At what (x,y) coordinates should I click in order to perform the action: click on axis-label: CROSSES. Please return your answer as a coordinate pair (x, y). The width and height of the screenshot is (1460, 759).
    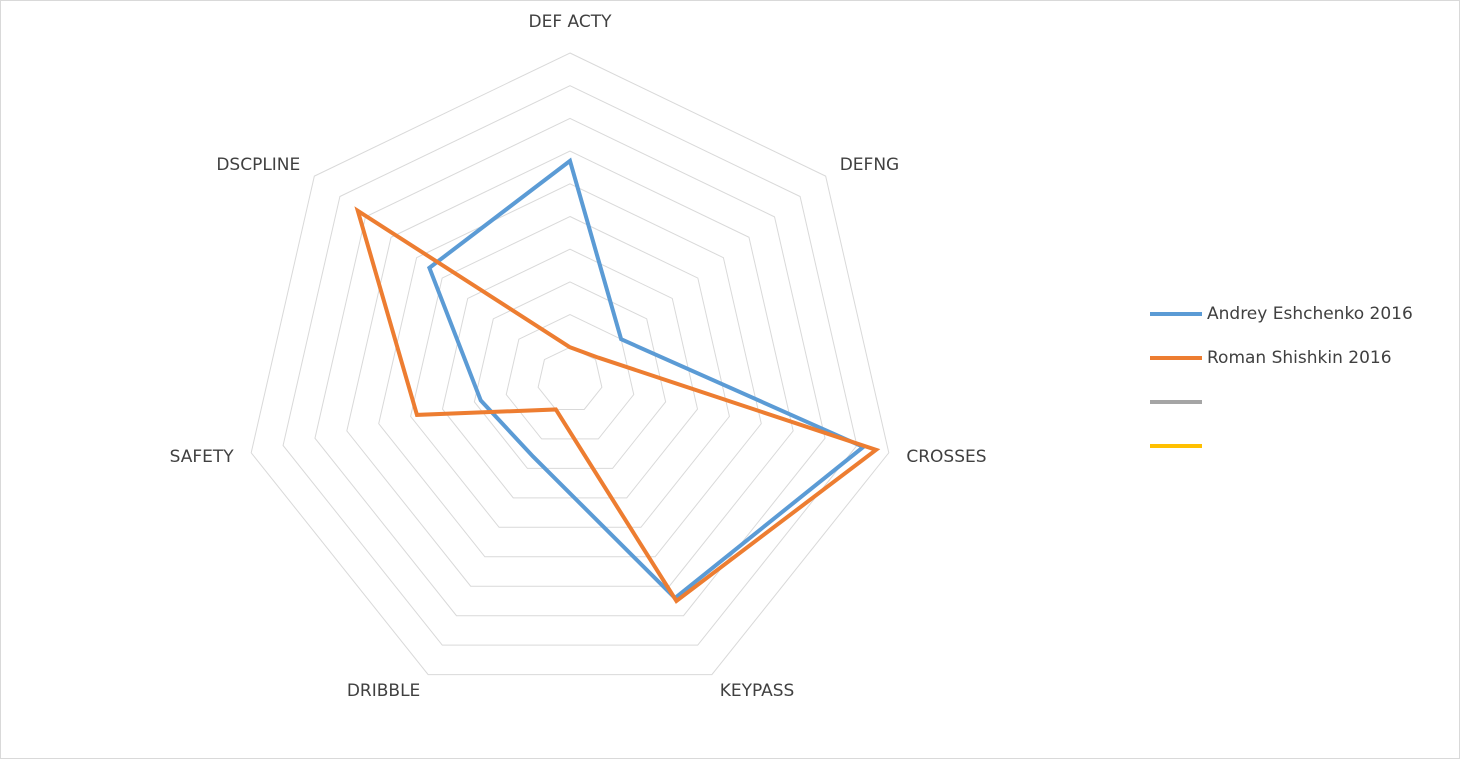
    Looking at the image, I should click on (946, 457).